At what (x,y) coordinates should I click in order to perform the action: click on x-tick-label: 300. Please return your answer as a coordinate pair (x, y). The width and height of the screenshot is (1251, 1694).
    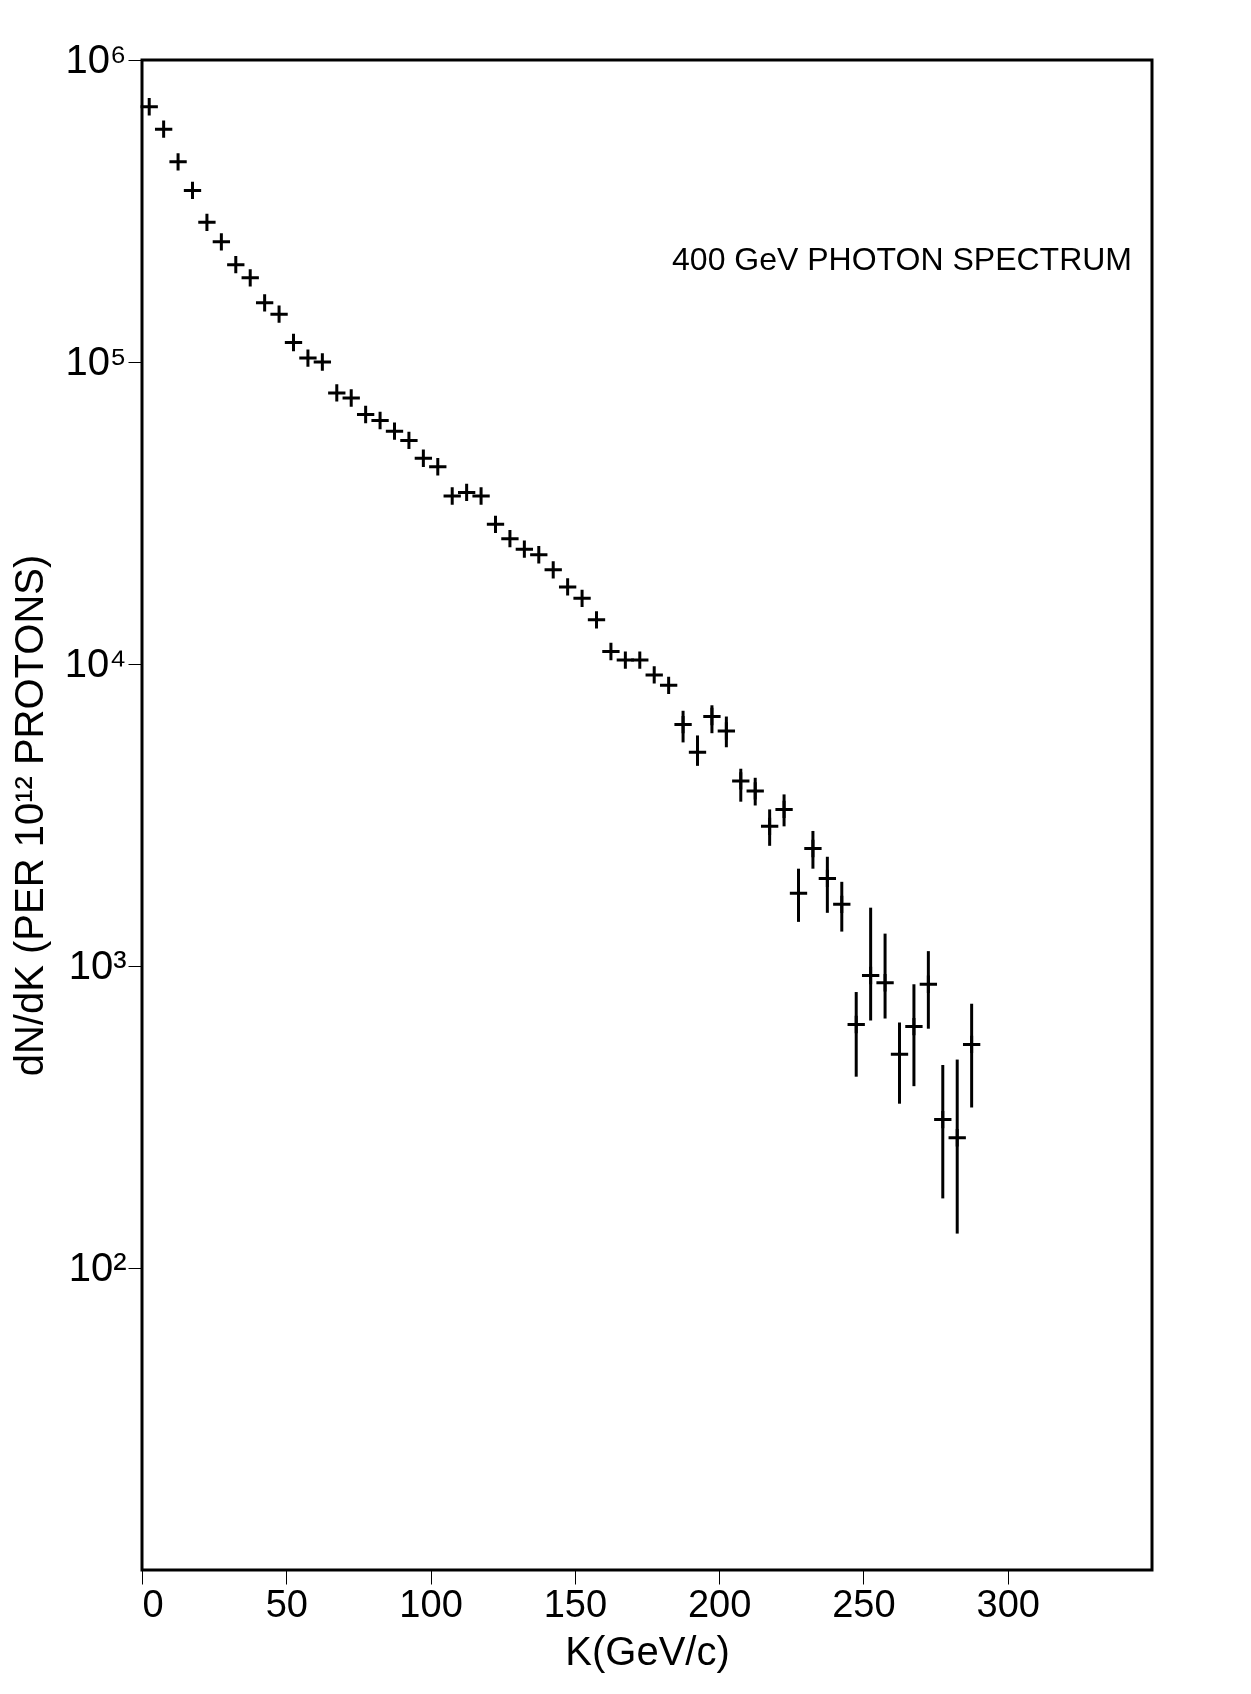
    Looking at the image, I should click on (1008, 1603).